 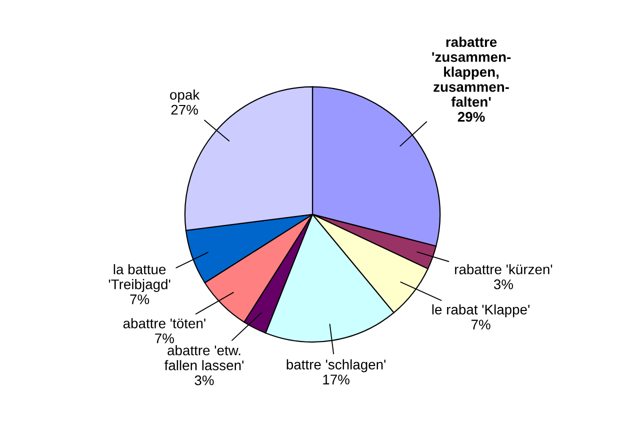 What do you see at coordinates (471, 71) in the screenshot?
I see `slice-label: rabattre 'zusammen- klappen, zusammen- falten'` at bounding box center [471, 71].